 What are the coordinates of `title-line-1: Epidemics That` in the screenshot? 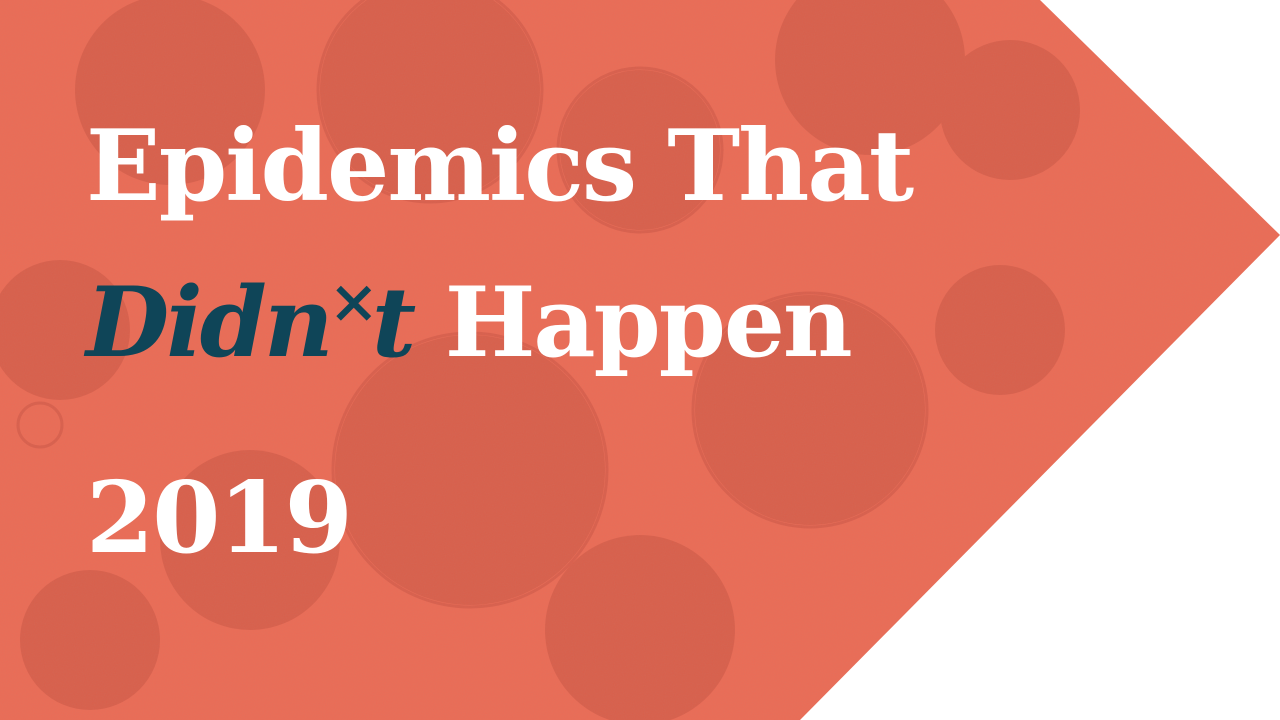 It's located at (500, 166).